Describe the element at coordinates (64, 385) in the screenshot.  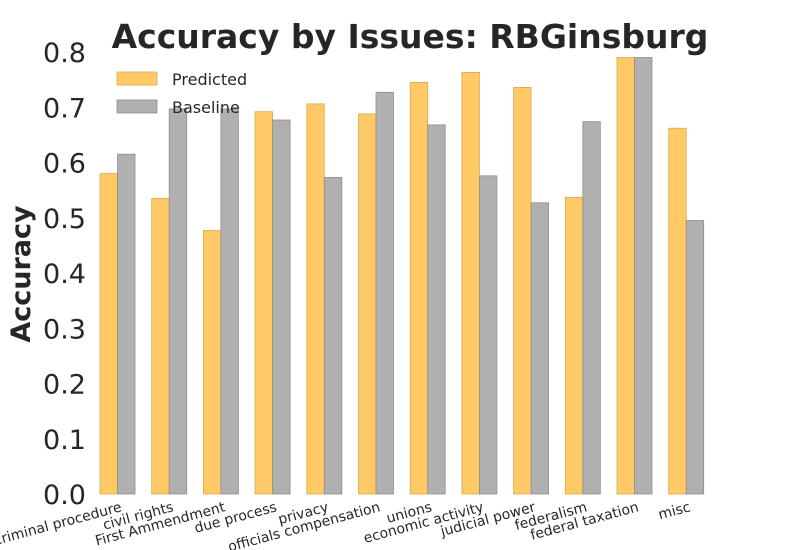
I see `y-tick-label: 0.2` at that location.